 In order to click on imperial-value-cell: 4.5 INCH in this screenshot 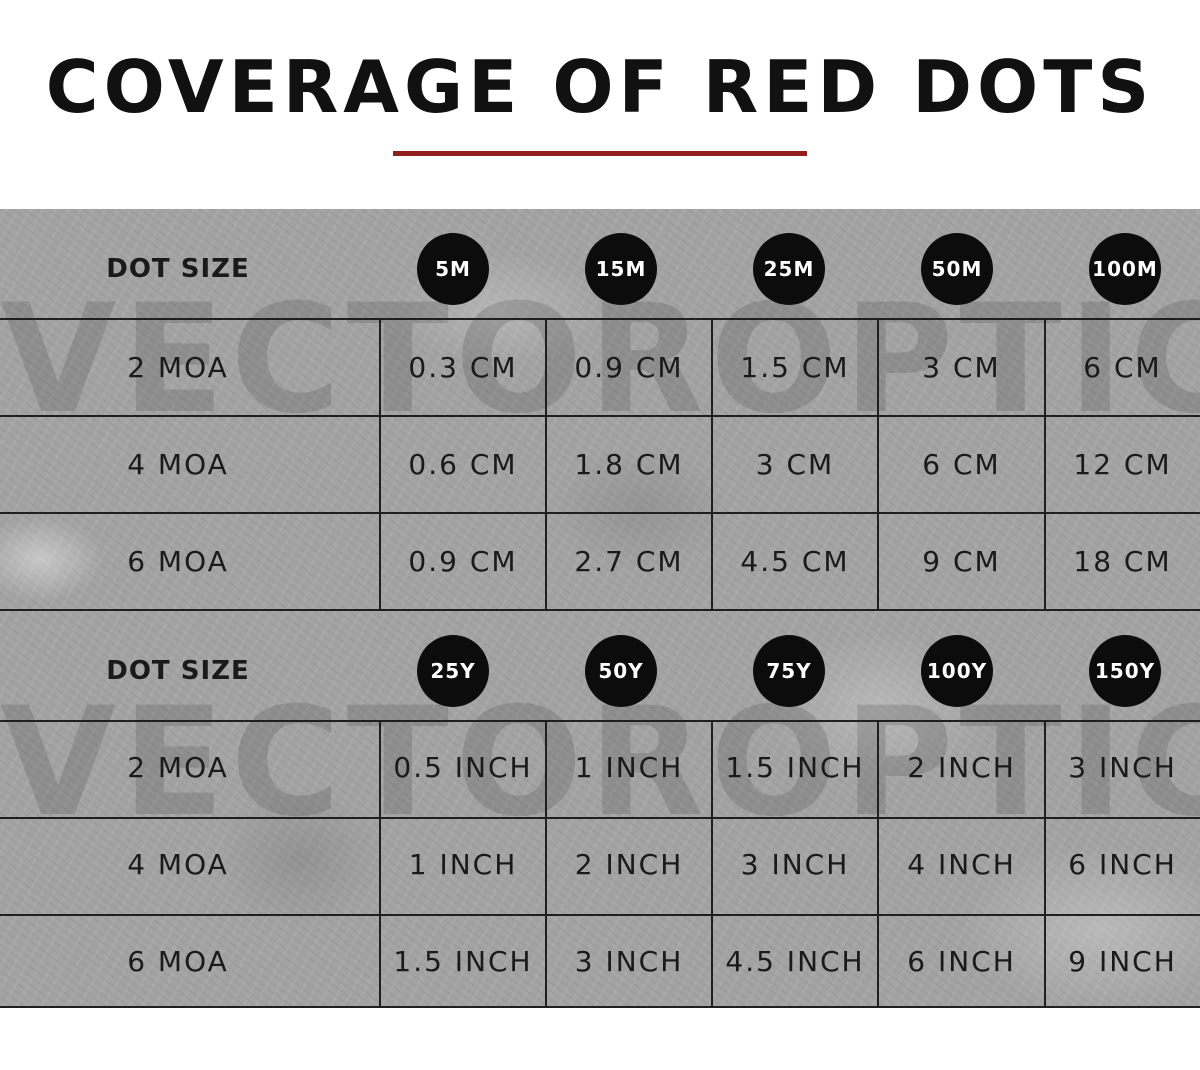, I will do `click(795, 961)`.